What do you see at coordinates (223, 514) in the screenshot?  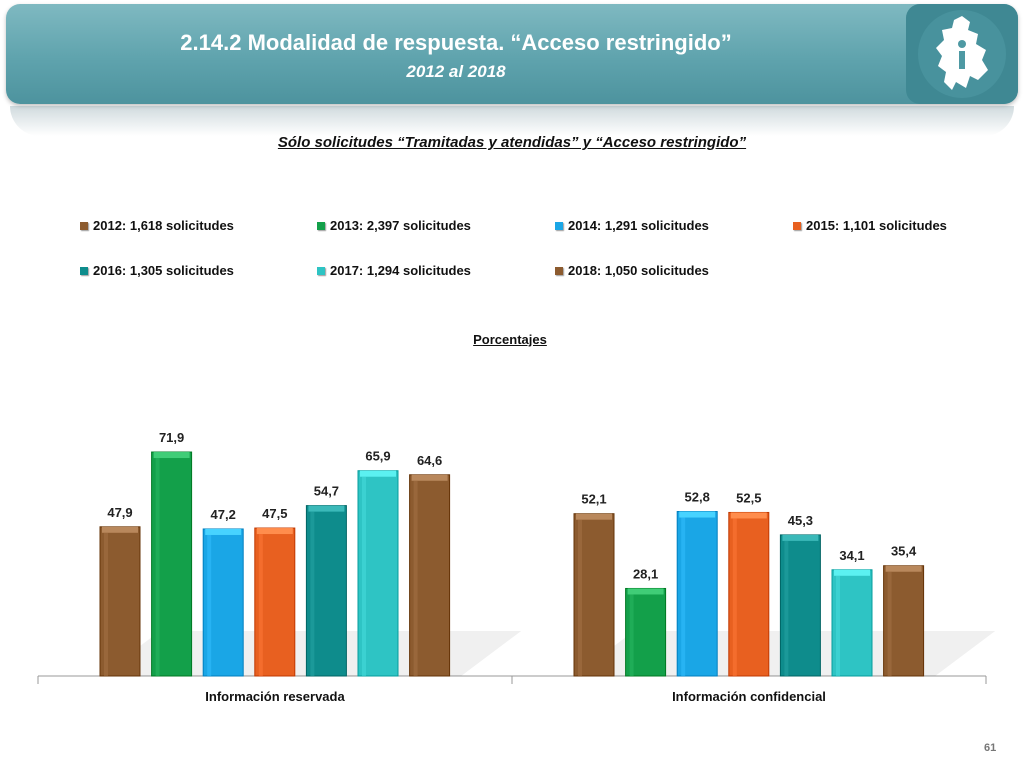 I see `data-label: 47,2` at bounding box center [223, 514].